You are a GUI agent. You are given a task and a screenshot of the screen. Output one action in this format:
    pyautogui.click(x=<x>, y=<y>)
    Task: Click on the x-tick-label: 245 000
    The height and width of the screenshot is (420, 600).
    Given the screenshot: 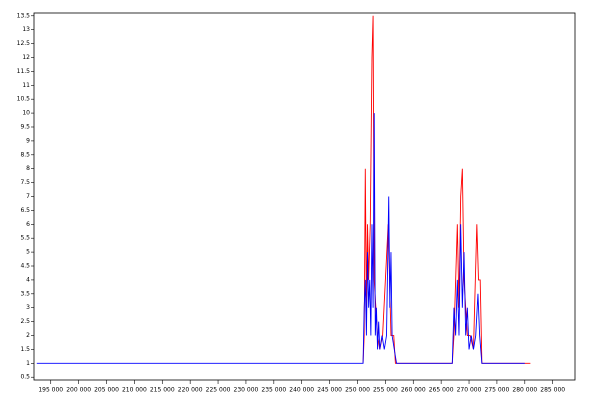 What is the action you would take?
    pyautogui.click(x=329, y=390)
    